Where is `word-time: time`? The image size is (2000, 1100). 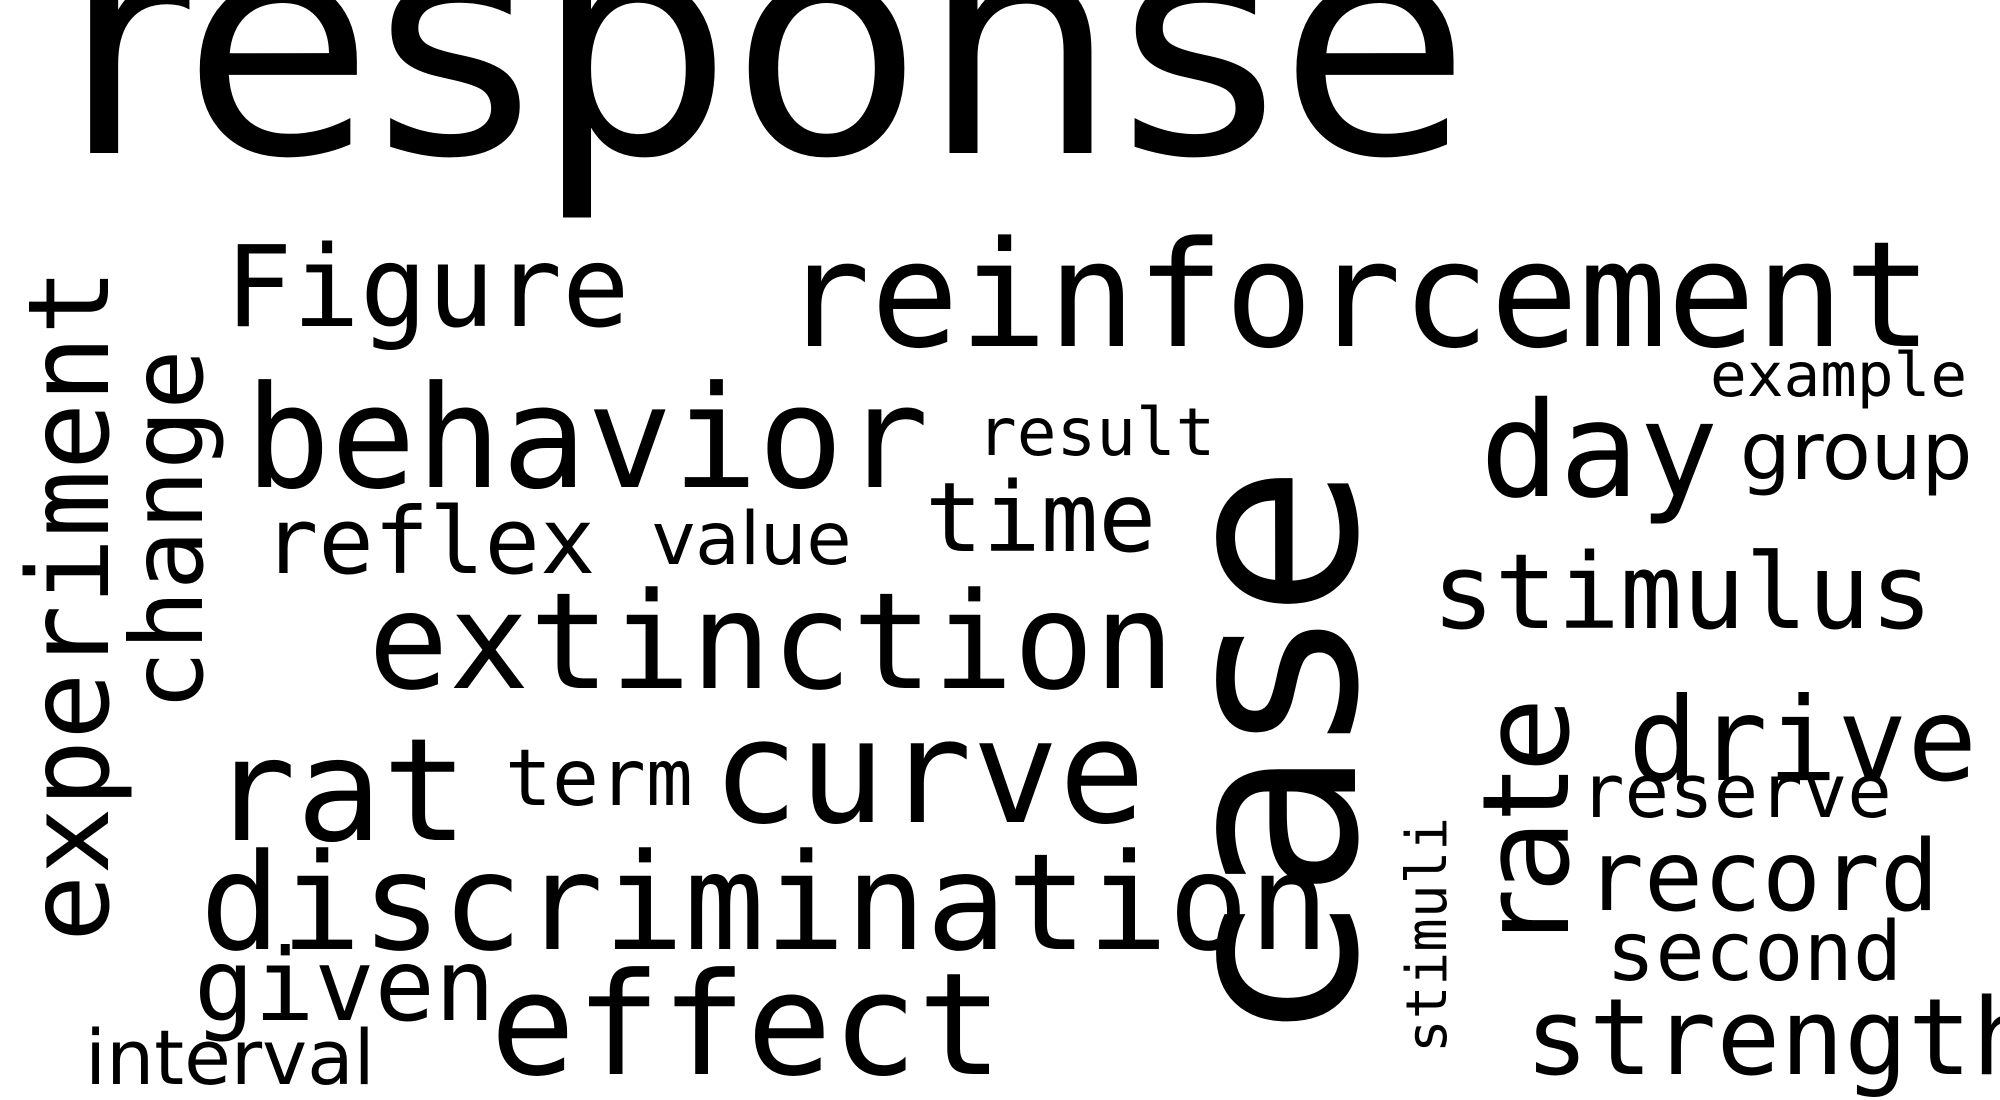
word-time: time is located at coordinates (1041, 518).